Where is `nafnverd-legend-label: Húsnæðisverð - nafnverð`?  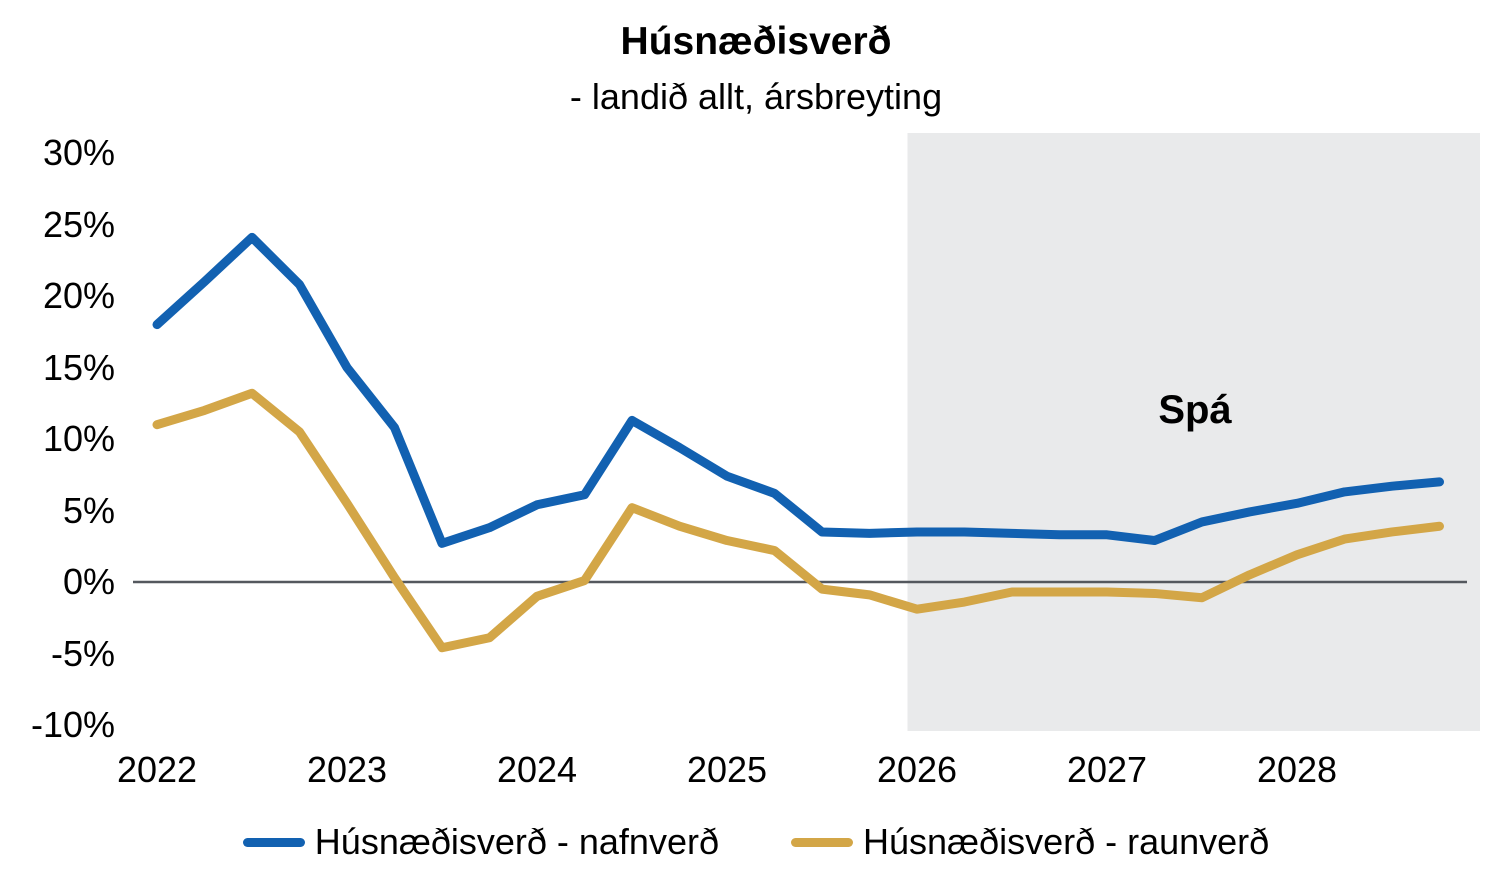
nafnverd-legend-label: Húsnæðisverð - nafnverð is located at coordinates (516, 841).